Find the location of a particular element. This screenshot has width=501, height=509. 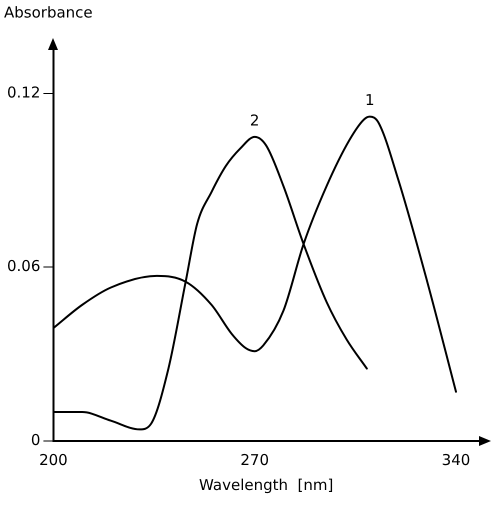

x-tick-label: 200 is located at coordinates (53, 459).